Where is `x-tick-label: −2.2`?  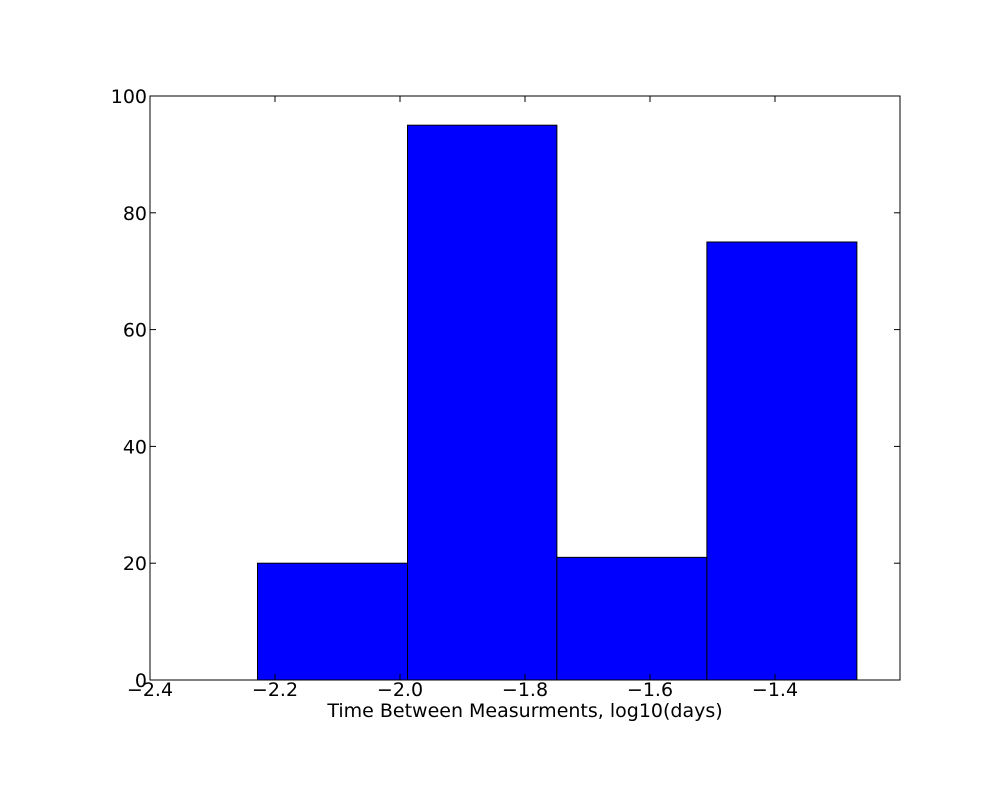 x-tick-label: −2.2 is located at coordinates (275, 690).